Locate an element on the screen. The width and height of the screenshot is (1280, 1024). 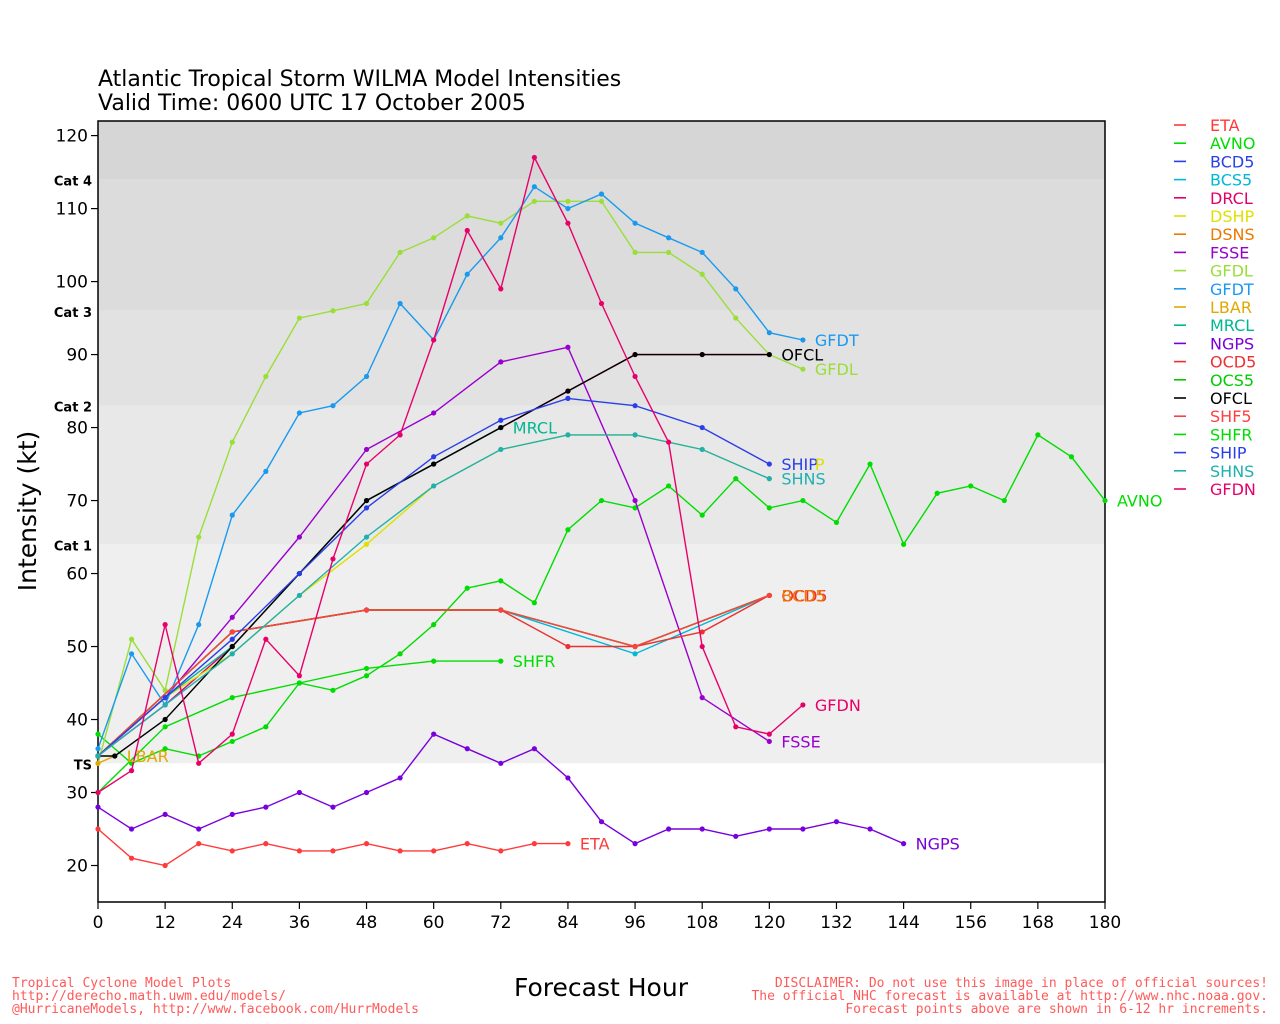
end-label-ocd5: OCD5 is located at coordinates (804, 595).